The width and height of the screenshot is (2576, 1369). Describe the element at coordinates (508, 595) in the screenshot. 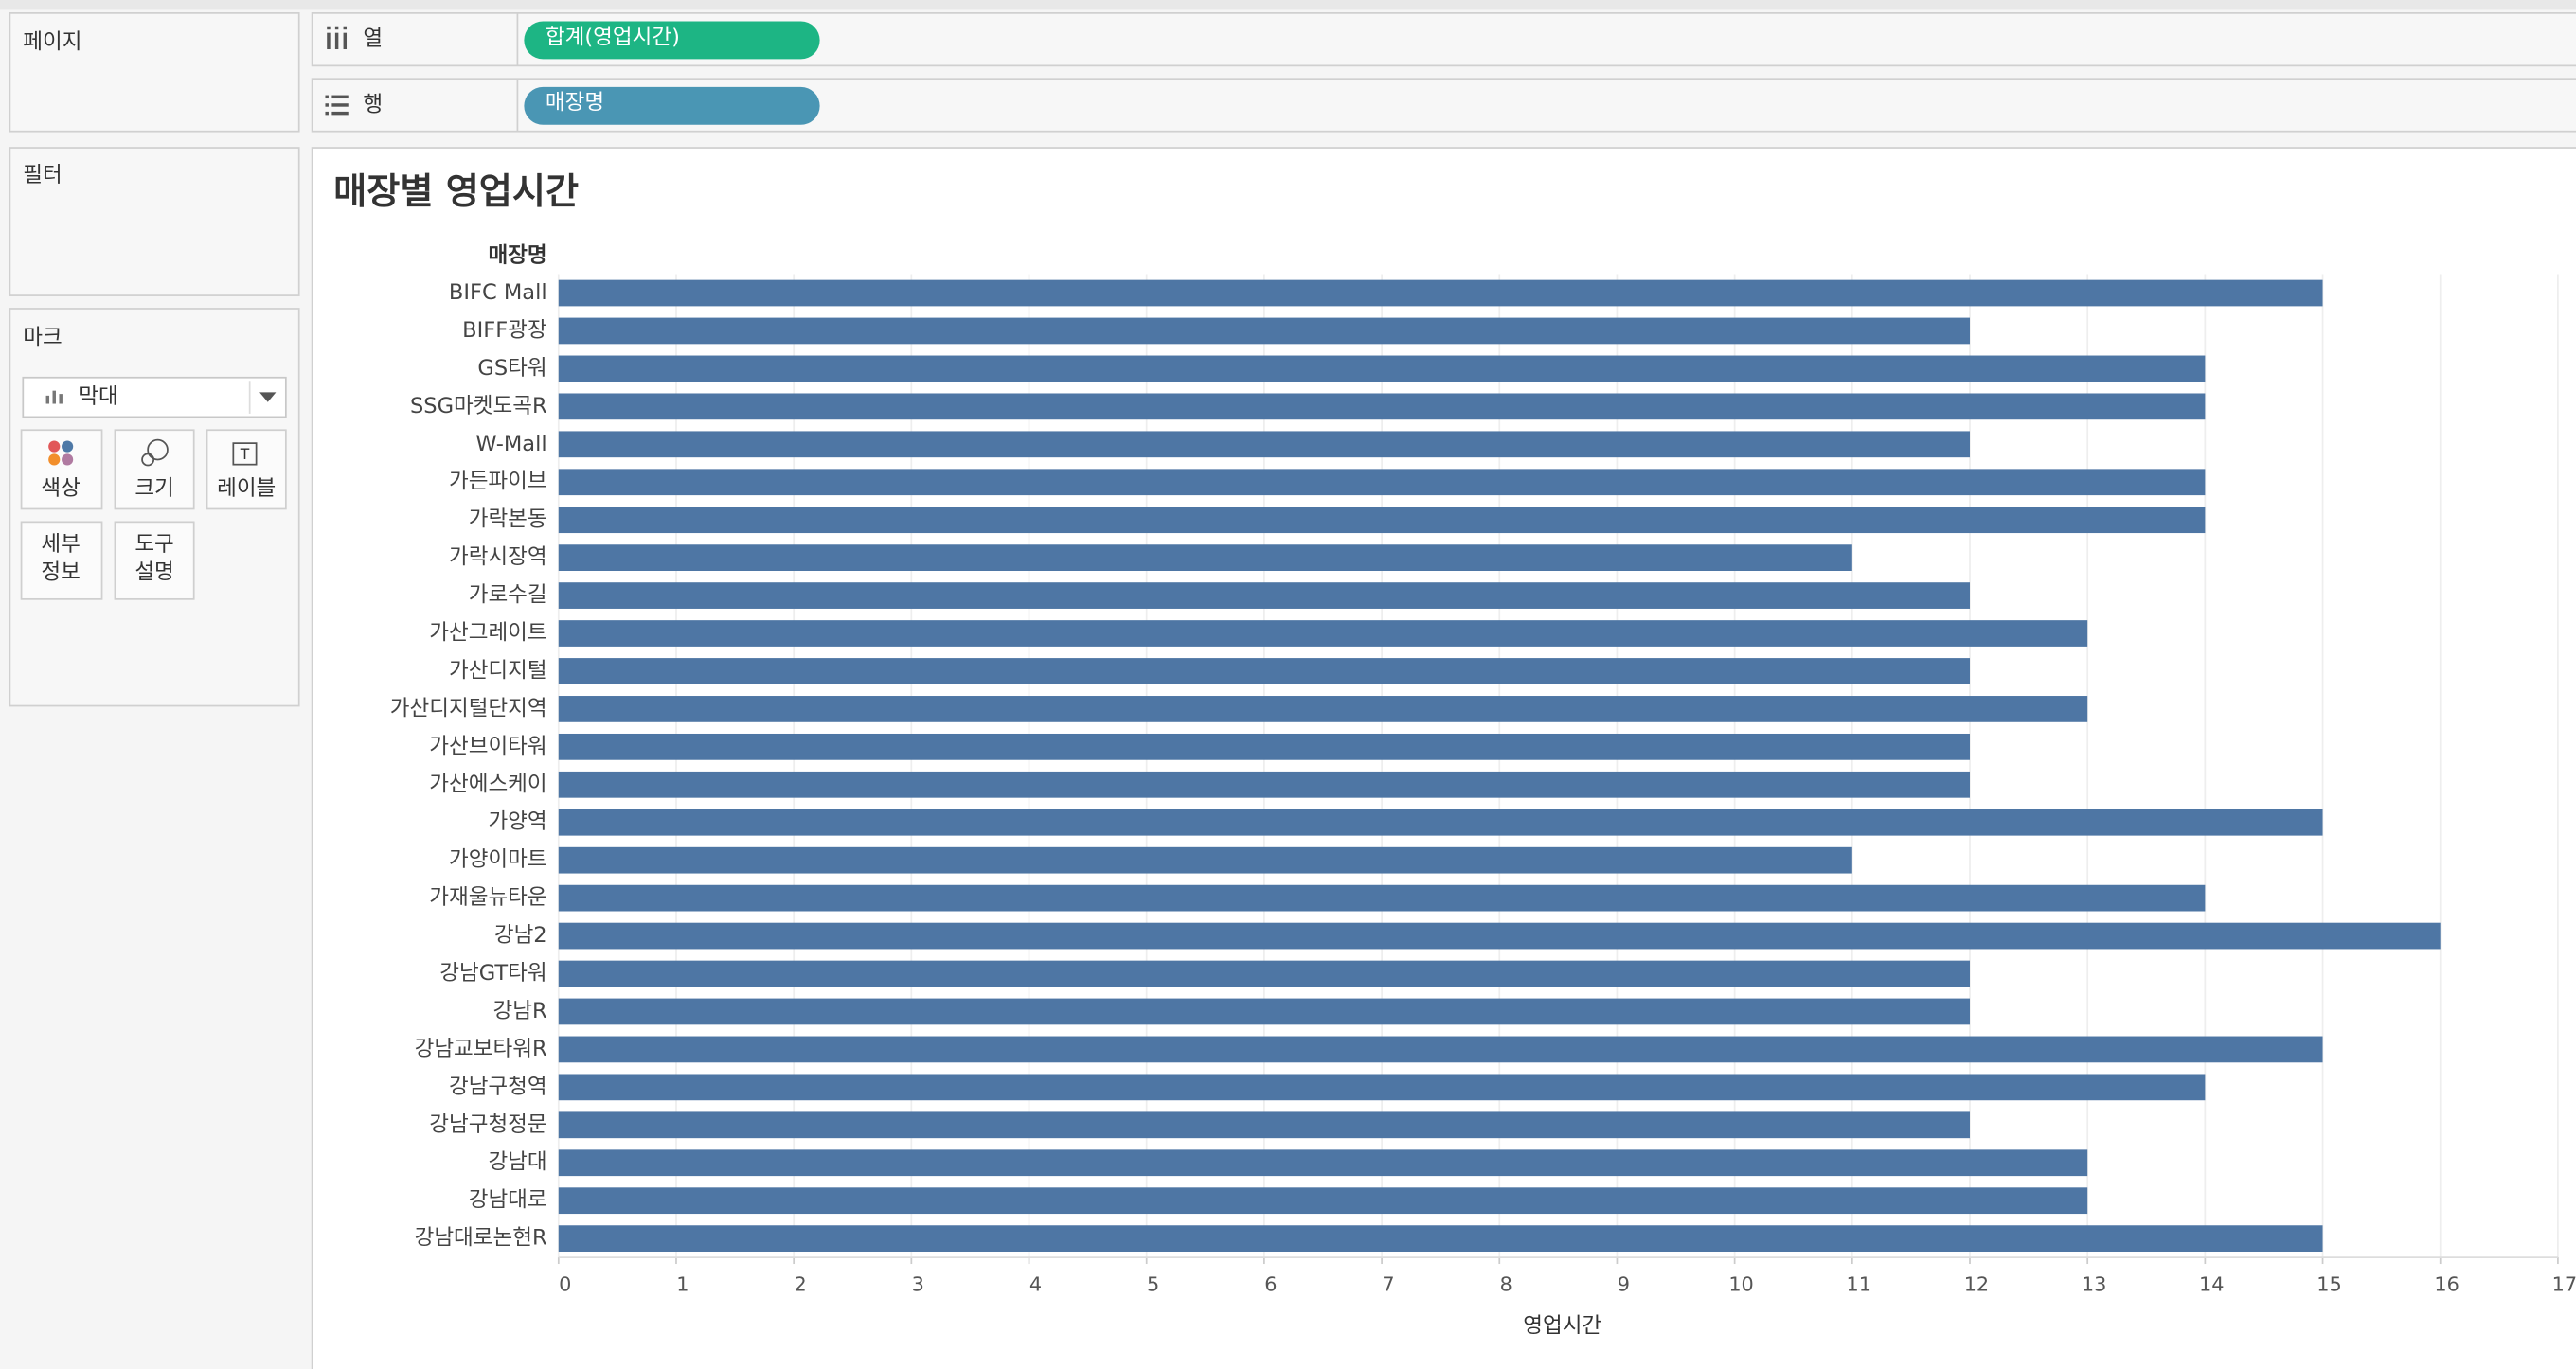

I see `y-tick-label: 가로수길` at that location.